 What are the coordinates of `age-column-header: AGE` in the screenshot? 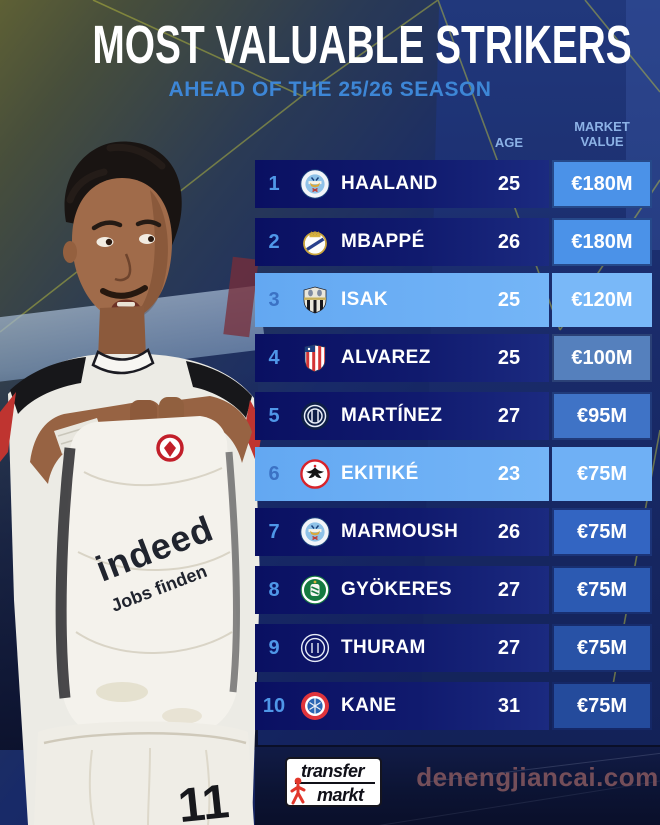 It's located at (509, 142).